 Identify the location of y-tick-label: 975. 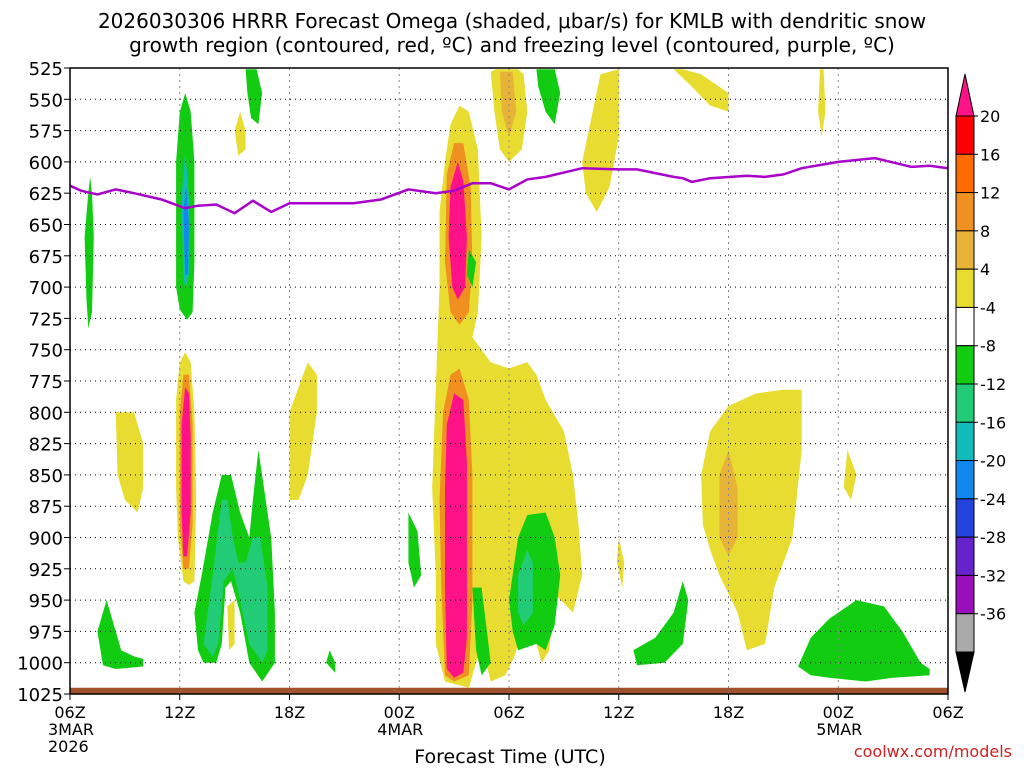
(46, 632).